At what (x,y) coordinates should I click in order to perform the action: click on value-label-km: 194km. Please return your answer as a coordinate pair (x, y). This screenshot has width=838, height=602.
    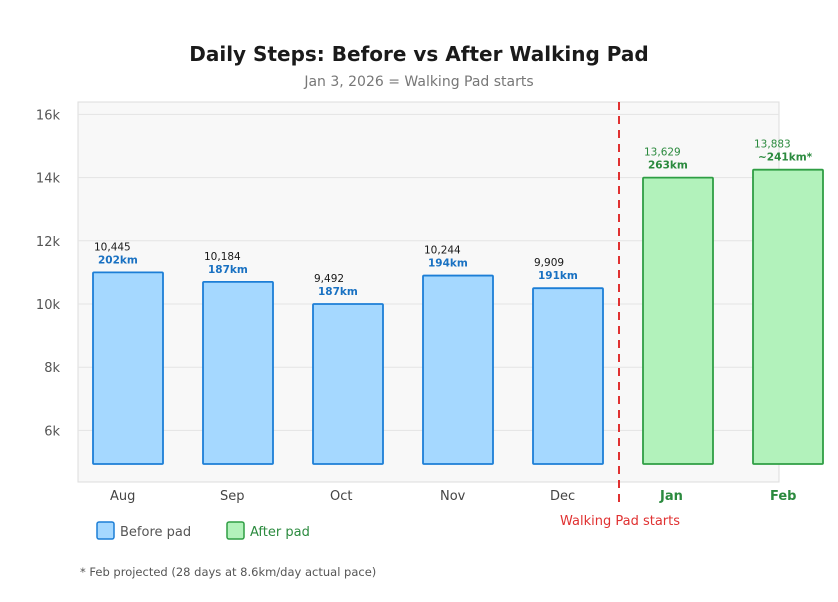
    Looking at the image, I should click on (448, 264).